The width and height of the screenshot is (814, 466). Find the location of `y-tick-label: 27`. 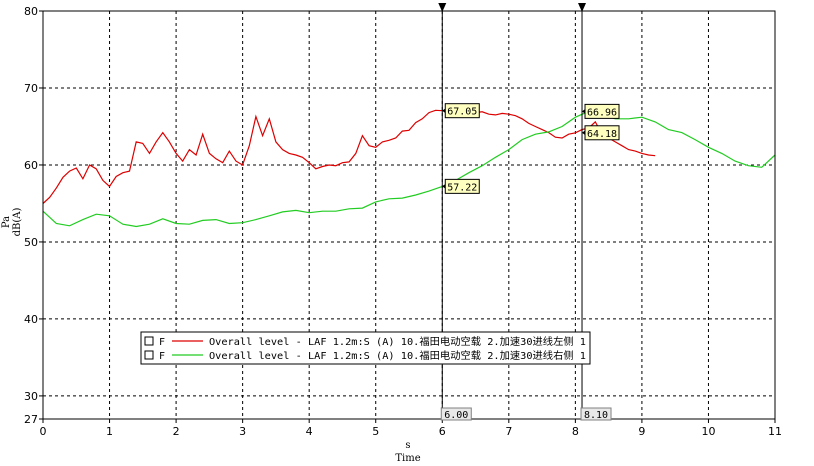

y-tick-label: 27 is located at coordinates (31, 419).